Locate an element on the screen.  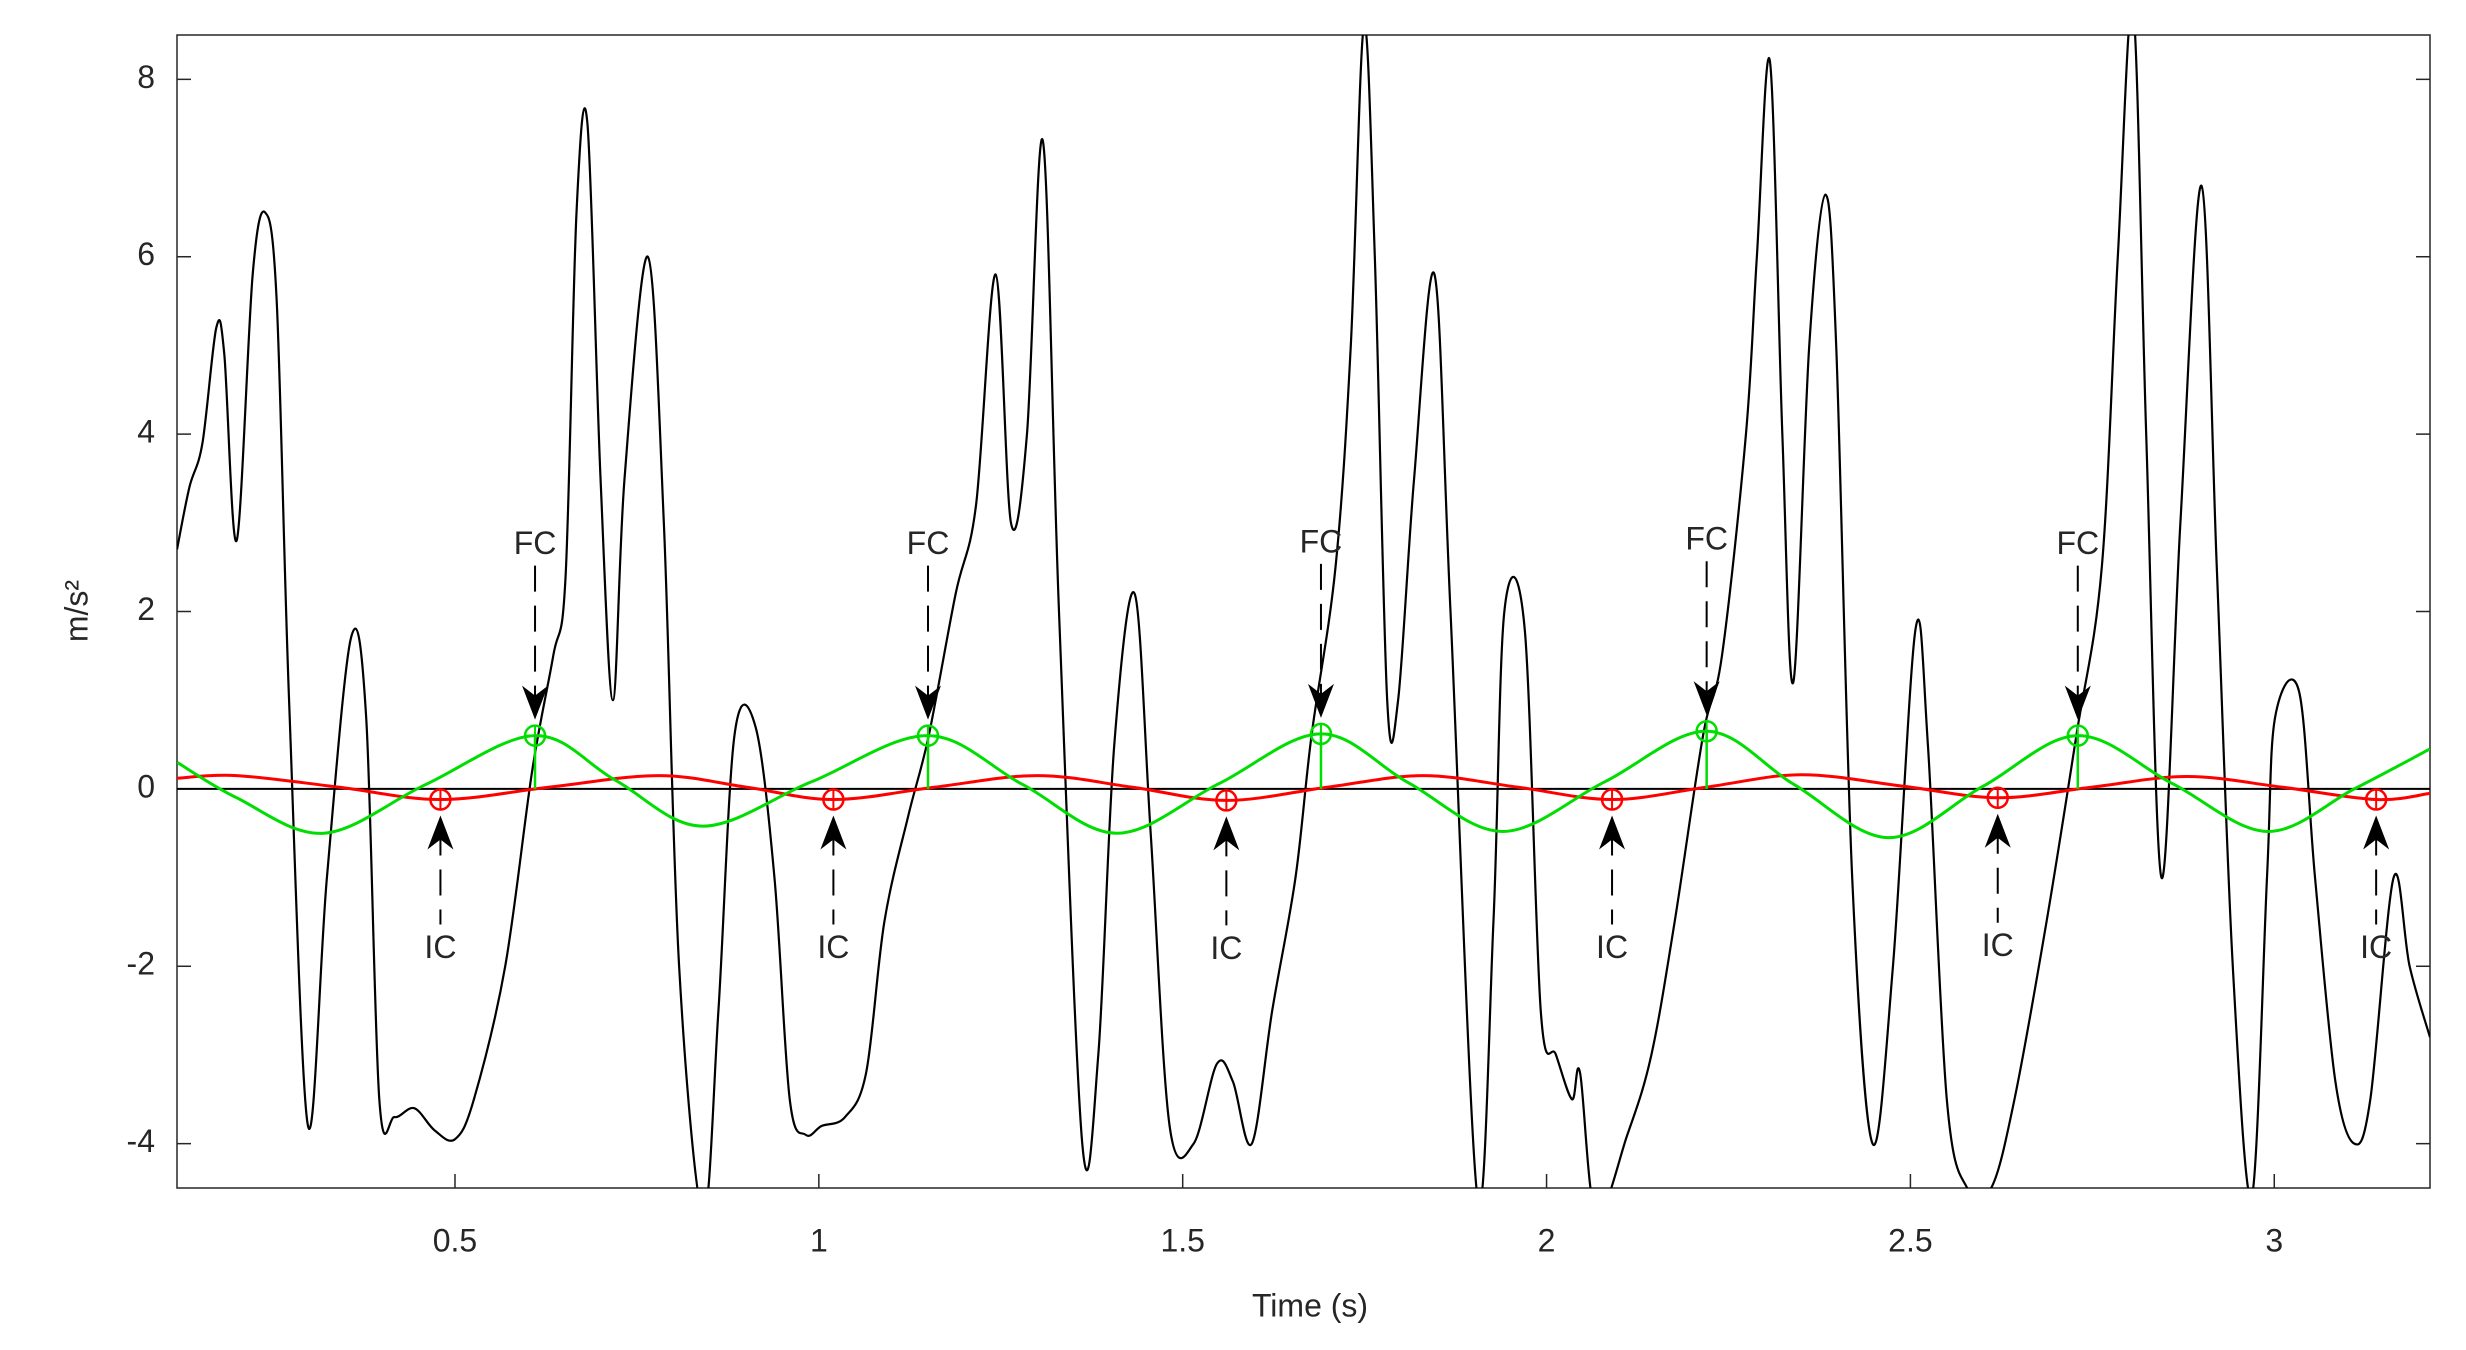
line-series is located at coordinates (1303, 787).